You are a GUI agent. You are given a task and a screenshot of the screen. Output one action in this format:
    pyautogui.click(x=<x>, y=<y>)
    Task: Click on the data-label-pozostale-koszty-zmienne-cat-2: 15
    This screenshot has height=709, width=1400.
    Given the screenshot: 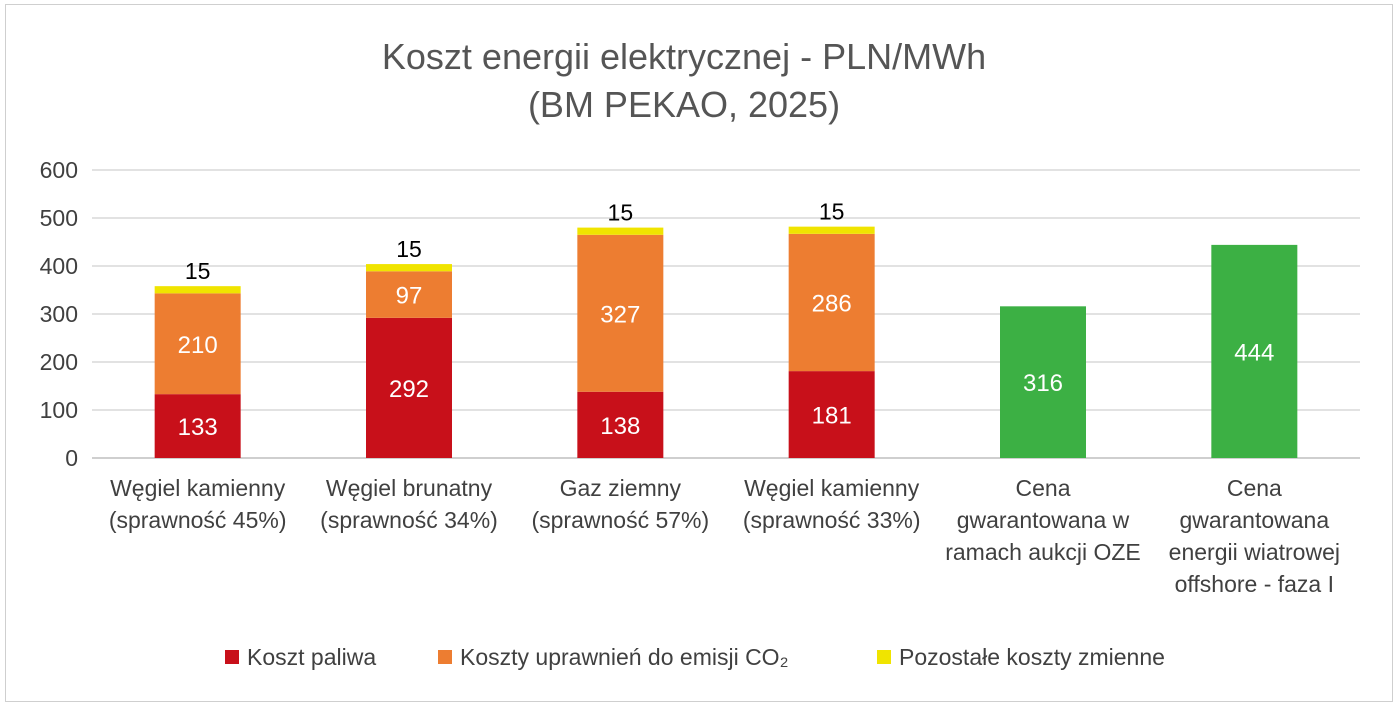 What is the action you would take?
    pyautogui.click(x=409, y=249)
    